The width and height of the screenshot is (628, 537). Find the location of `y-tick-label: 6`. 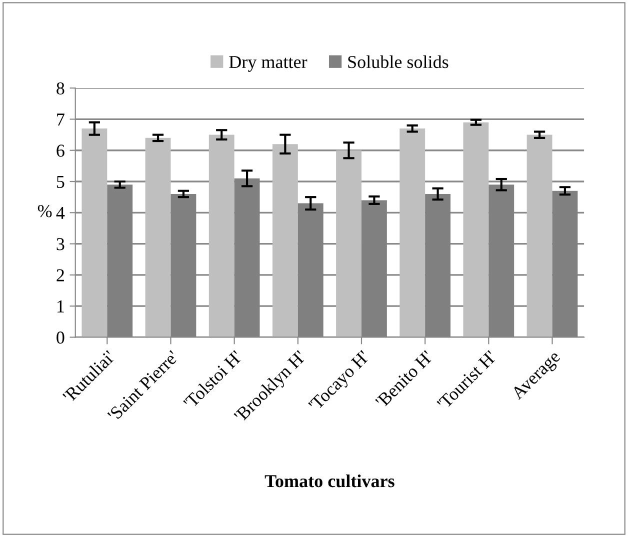

y-tick-label: 6 is located at coordinates (60, 150).